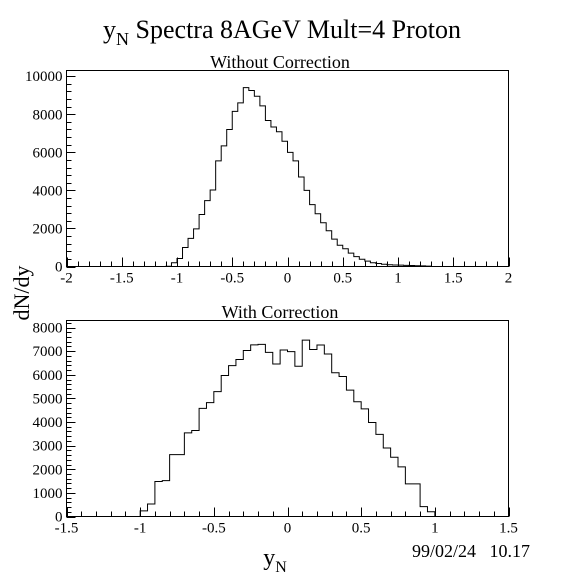 The height and width of the screenshot is (586, 569). I want to click on panel-bottom-title: With Correction, so click(280, 312).